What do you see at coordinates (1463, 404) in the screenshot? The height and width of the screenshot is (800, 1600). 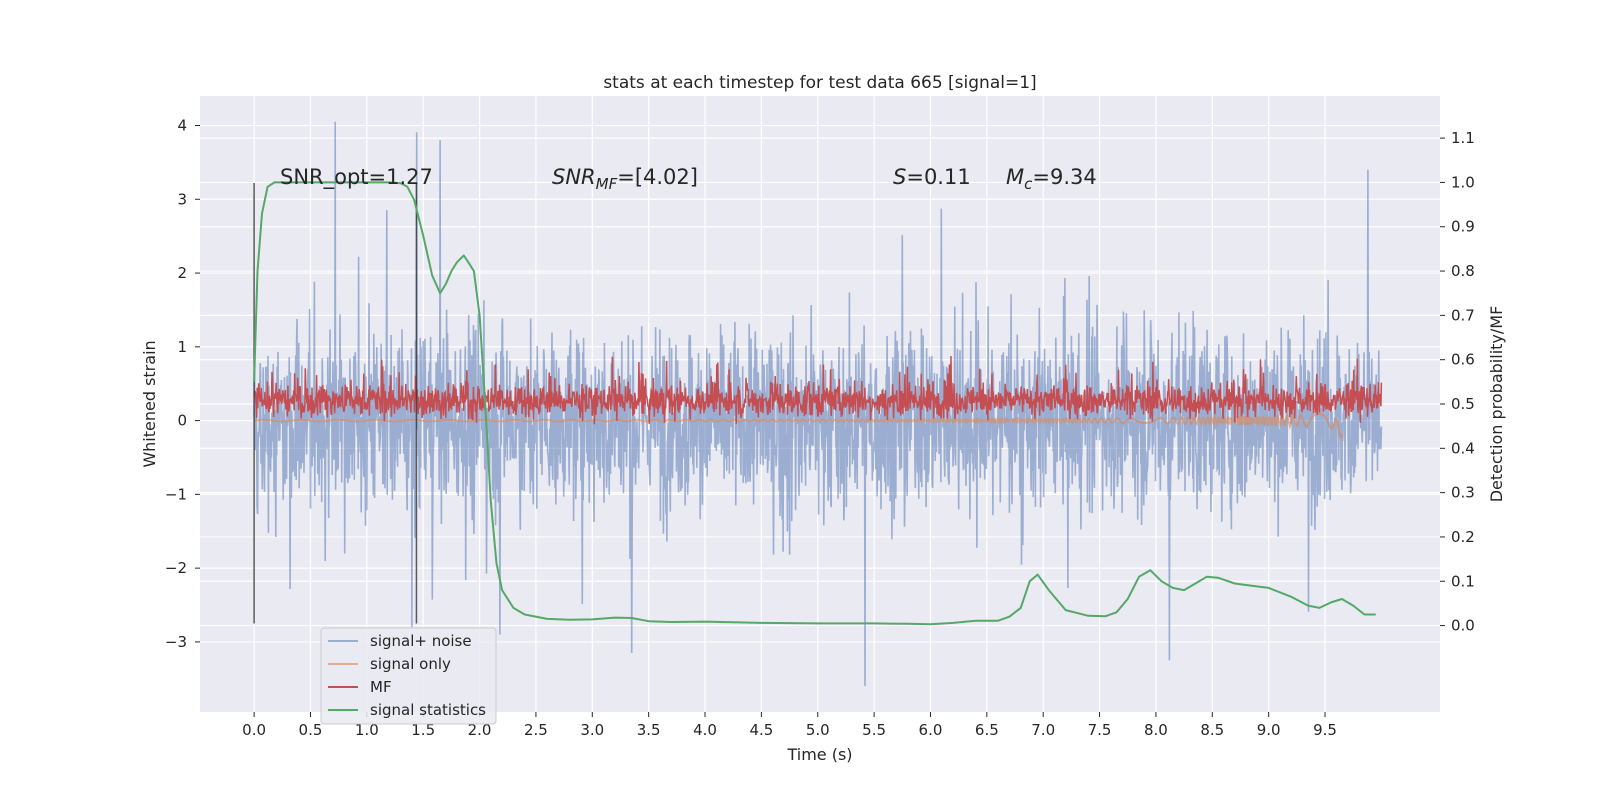 I see `y-right-tick-label: 0.5` at bounding box center [1463, 404].